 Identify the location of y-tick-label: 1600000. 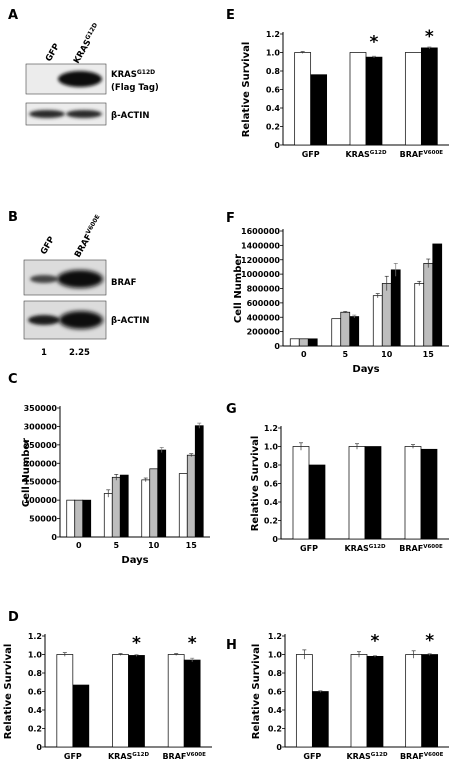
(260, 231).